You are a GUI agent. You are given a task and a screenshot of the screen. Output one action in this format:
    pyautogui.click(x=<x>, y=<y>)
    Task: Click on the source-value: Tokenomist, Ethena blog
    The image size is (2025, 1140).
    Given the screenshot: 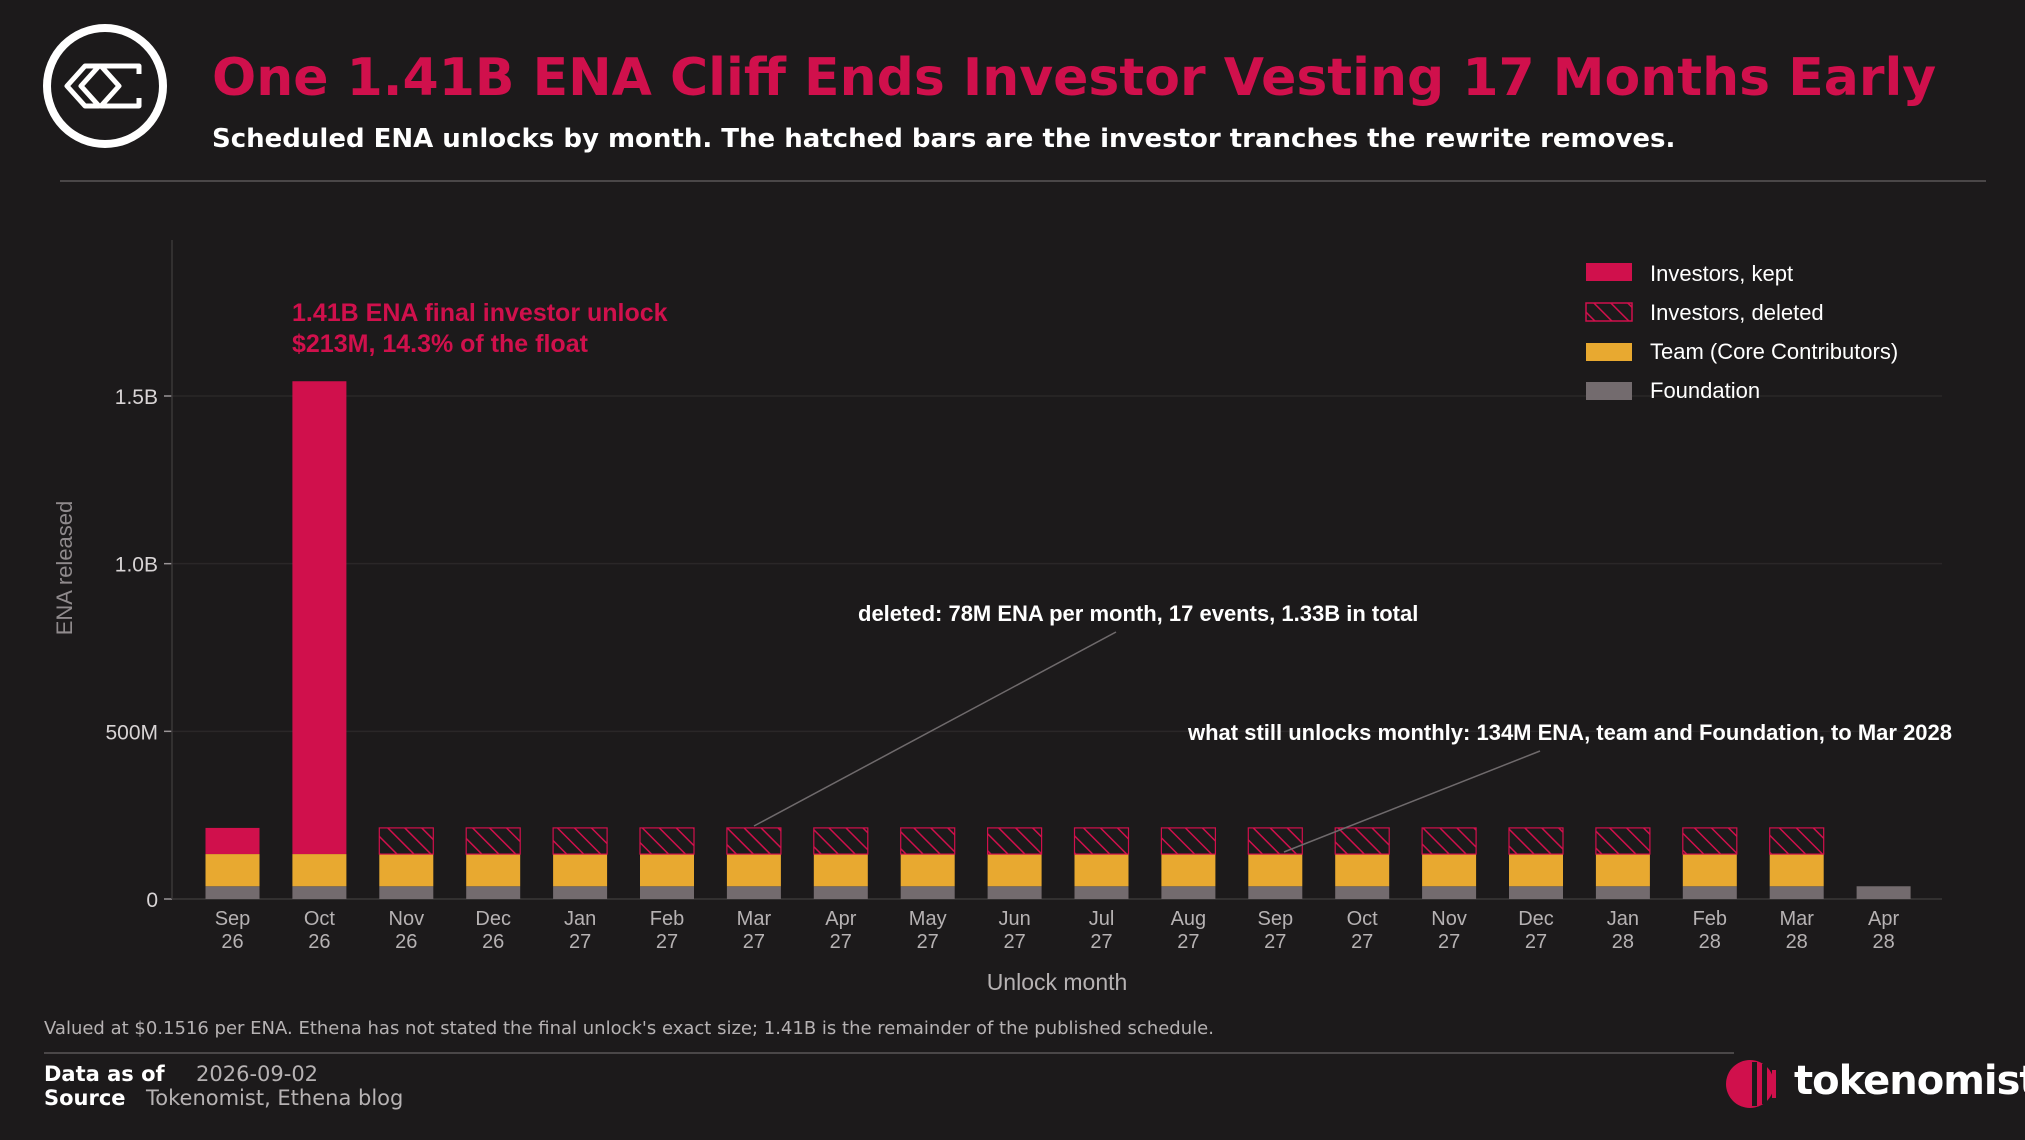 What is the action you would take?
    pyautogui.click(x=275, y=1098)
    